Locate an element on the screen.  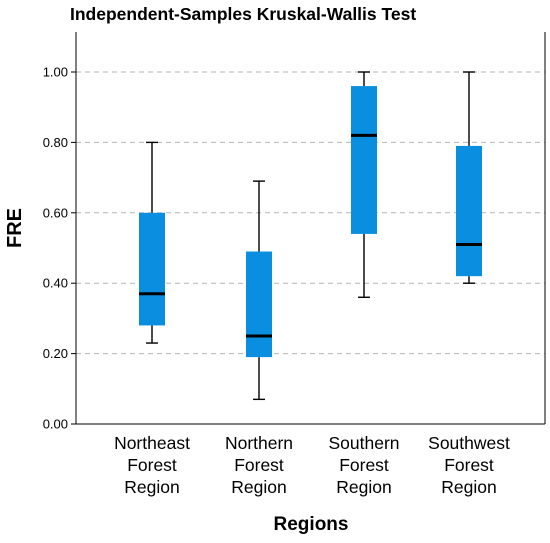
x-axis-label: Regions is located at coordinates (311, 524).